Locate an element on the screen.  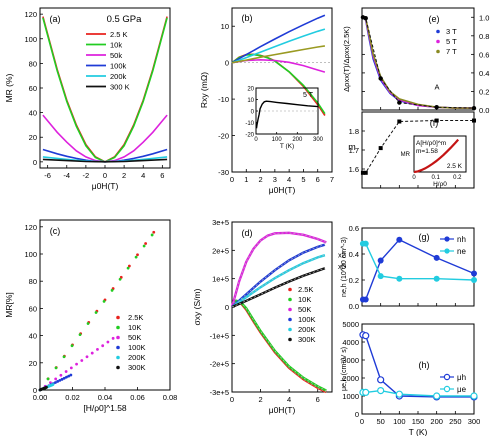
inset-x-axis-label-f: H/ρ0 is located at coordinates (440, 184).